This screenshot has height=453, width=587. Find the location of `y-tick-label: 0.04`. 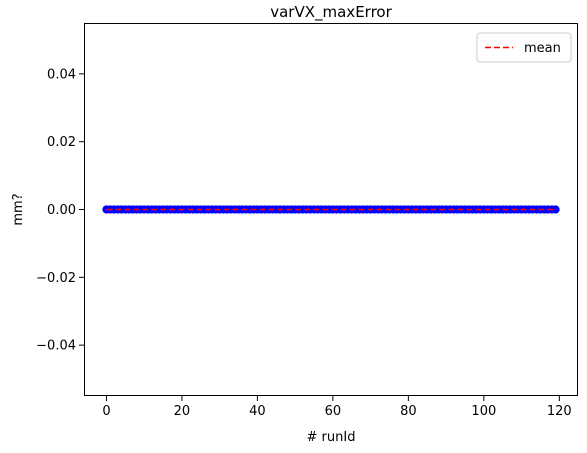

y-tick-label: 0.04 is located at coordinates (61, 74).